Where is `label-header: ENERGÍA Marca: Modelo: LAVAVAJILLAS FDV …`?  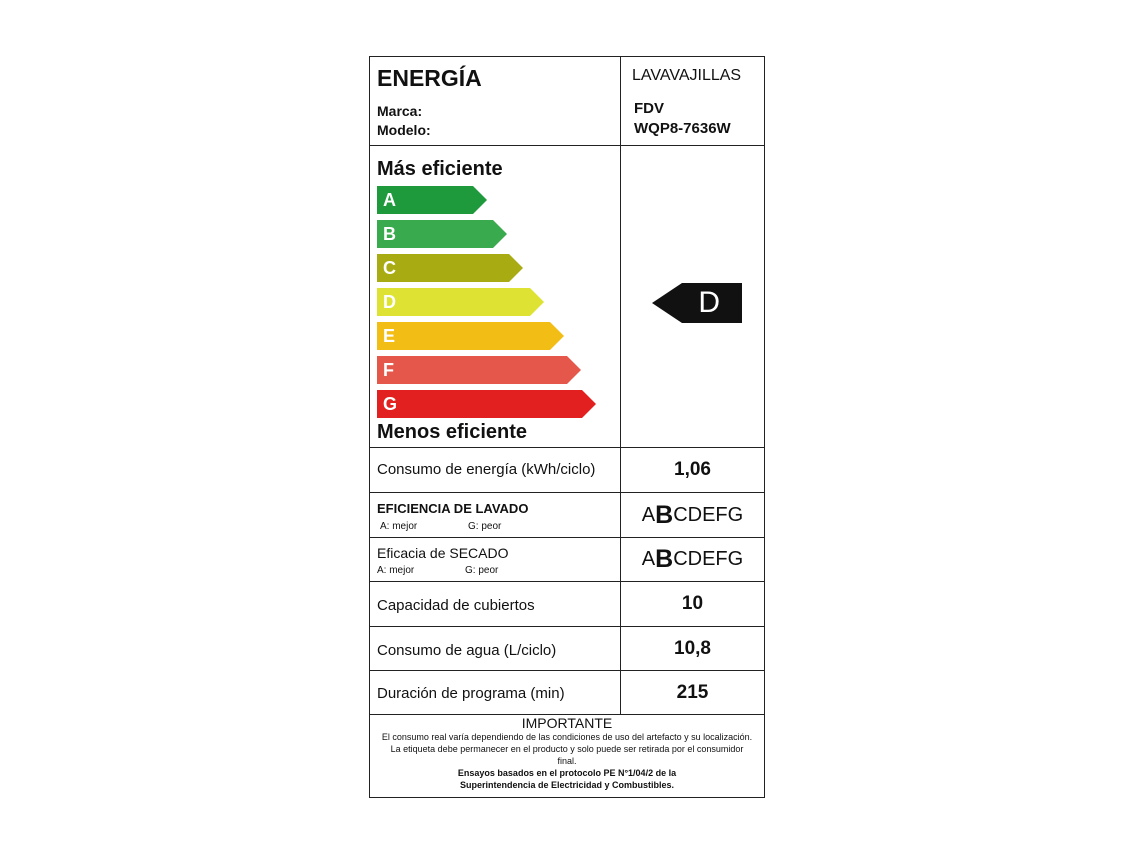 label-header: ENERGÍA Marca: Modelo: LAVAVAJILLAS FDV … is located at coordinates (567, 101).